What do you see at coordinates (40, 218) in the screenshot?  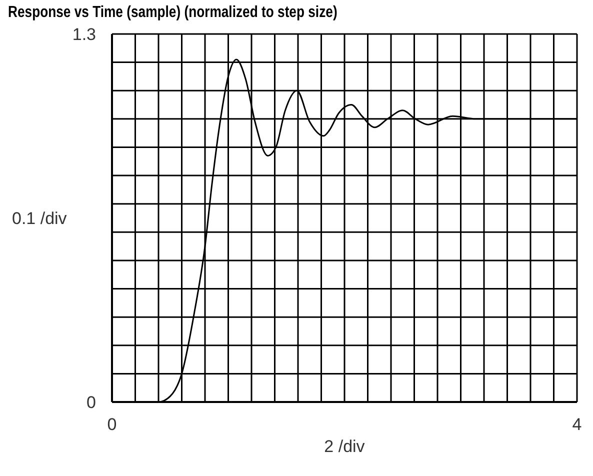 I see `y-axis-title: 0.1 /div` at bounding box center [40, 218].